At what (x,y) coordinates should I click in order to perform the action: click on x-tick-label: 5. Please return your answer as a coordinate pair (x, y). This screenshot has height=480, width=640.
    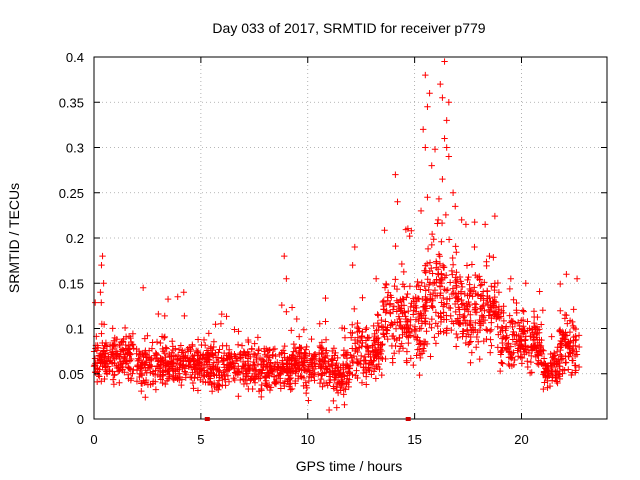
    Looking at the image, I should click on (200, 439).